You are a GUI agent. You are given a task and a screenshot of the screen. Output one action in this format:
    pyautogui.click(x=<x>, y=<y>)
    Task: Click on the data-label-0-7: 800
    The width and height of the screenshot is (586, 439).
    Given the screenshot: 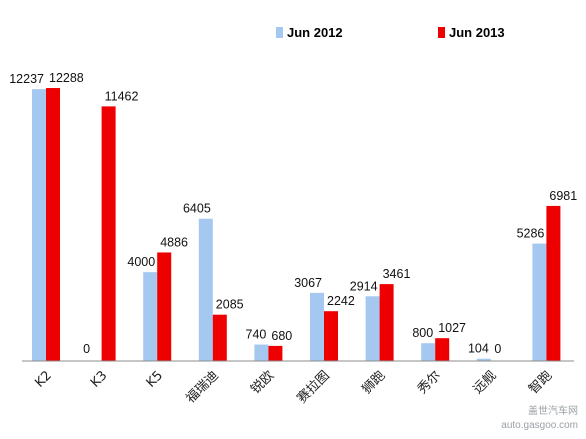 What is the action you would take?
    pyautogui.click(x=422, y=333)
    